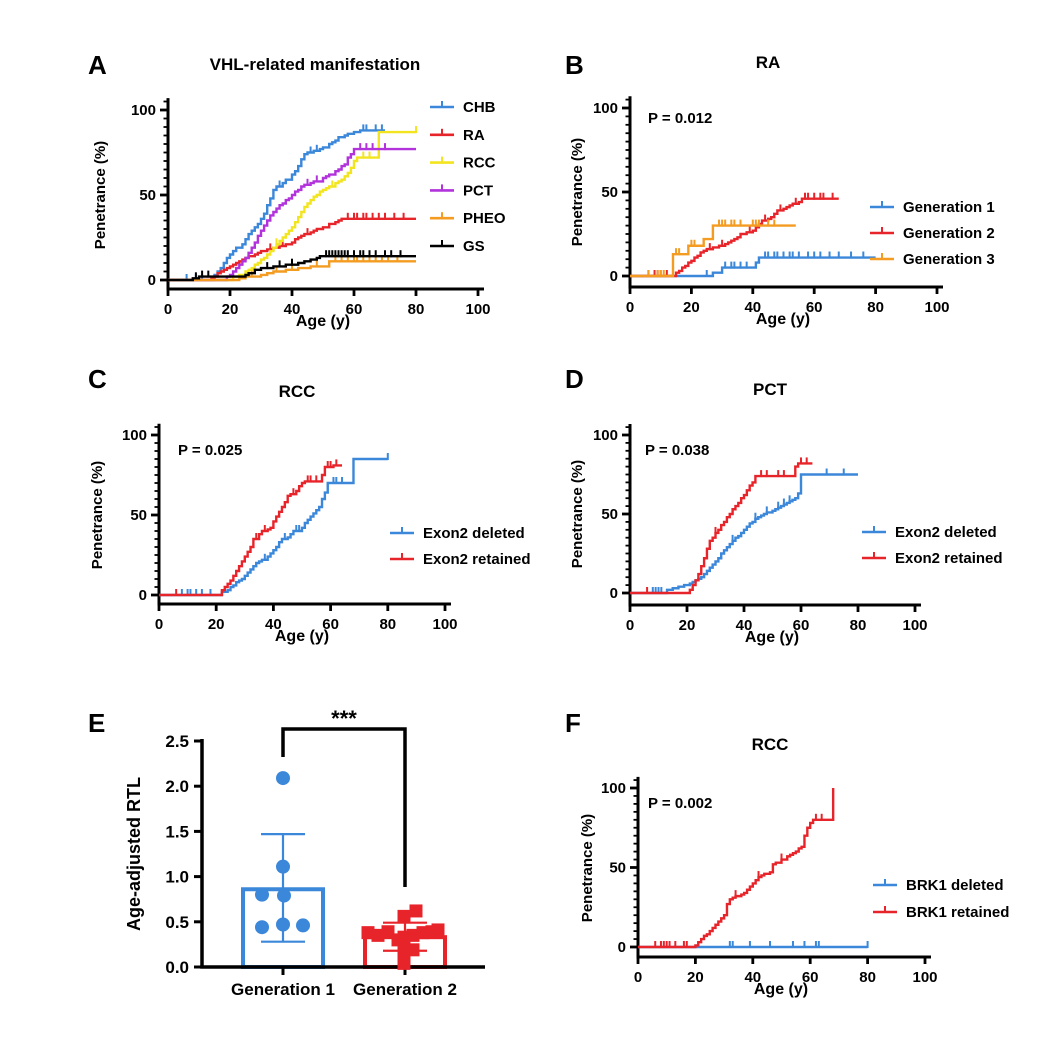 The height and width of the screenshot is (1063, 1063). What do you see at coordinates (770, 389) in the screenshot?
I see `chart-title: PCT` at bounding box center [770, 389].